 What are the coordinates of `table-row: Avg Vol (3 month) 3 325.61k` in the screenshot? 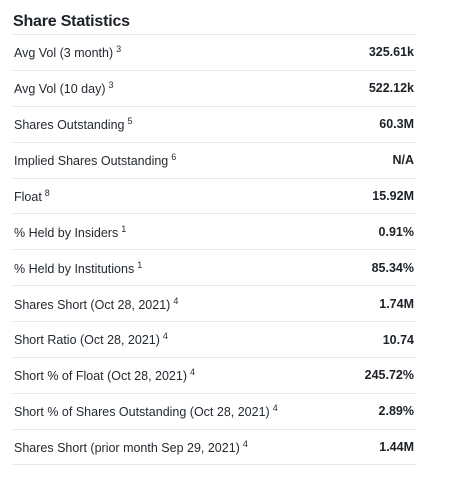 It's located at (214, 52).